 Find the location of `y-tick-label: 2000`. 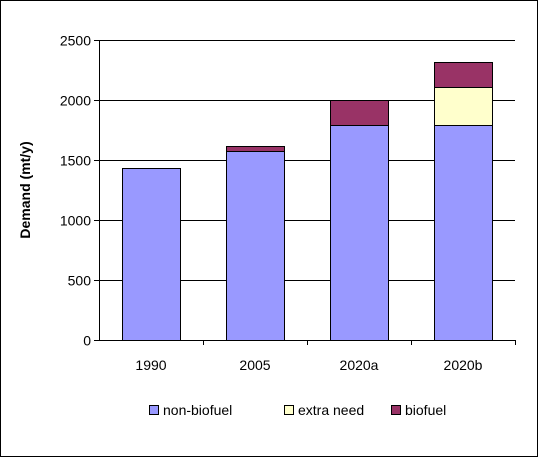

y-tick-label: 2000 is located at coordinates (75, 101).